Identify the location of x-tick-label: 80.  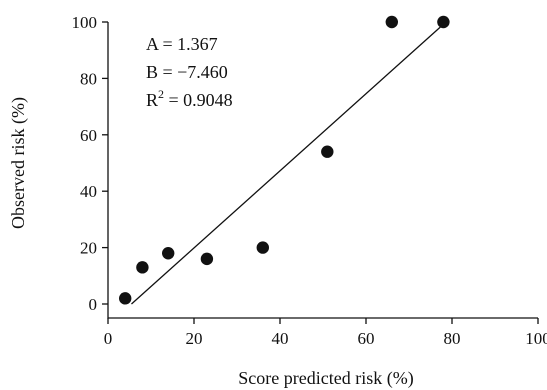
(452, 338).